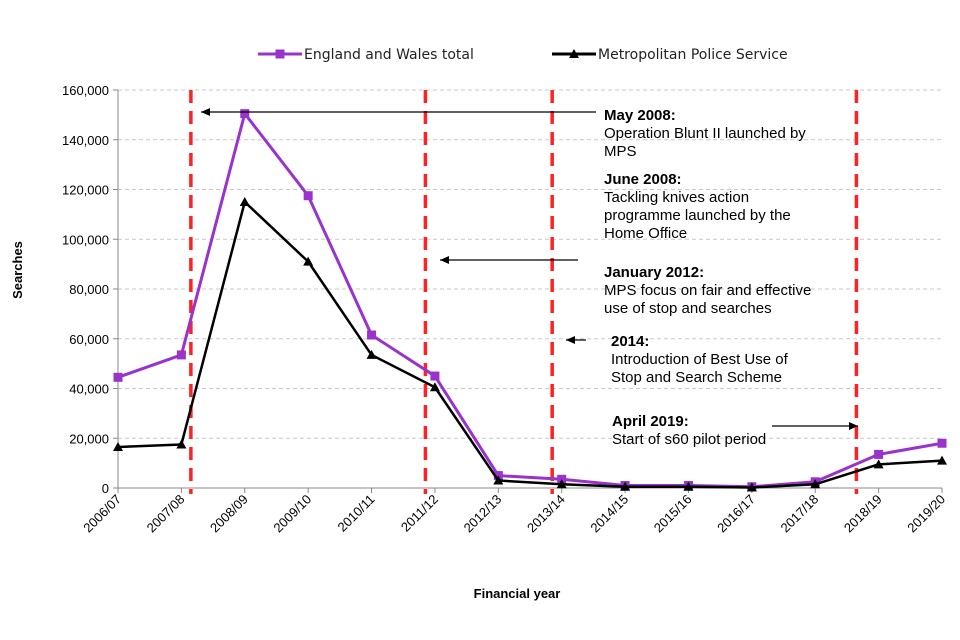 The image size is (960, 640). What do you see at coordinates (620, 151) in the screenshot?
I see `annotation-text: MPS` at bounding box center [620, 151].